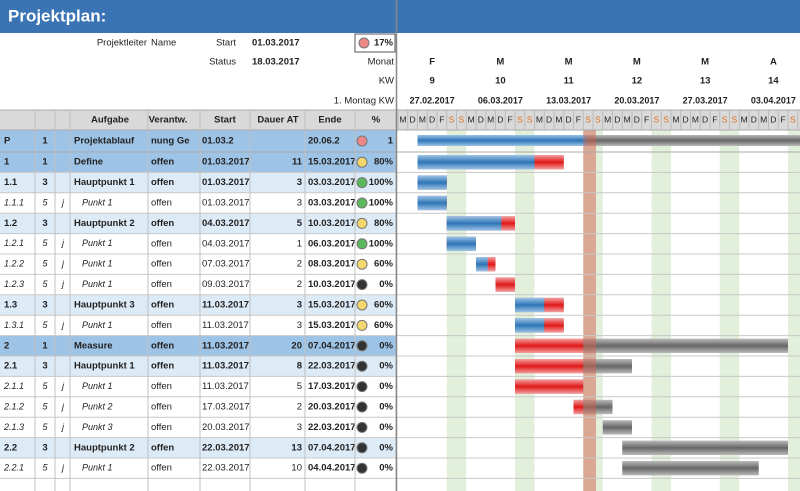  I want to click on column-header: Ende, so click(329, 120).